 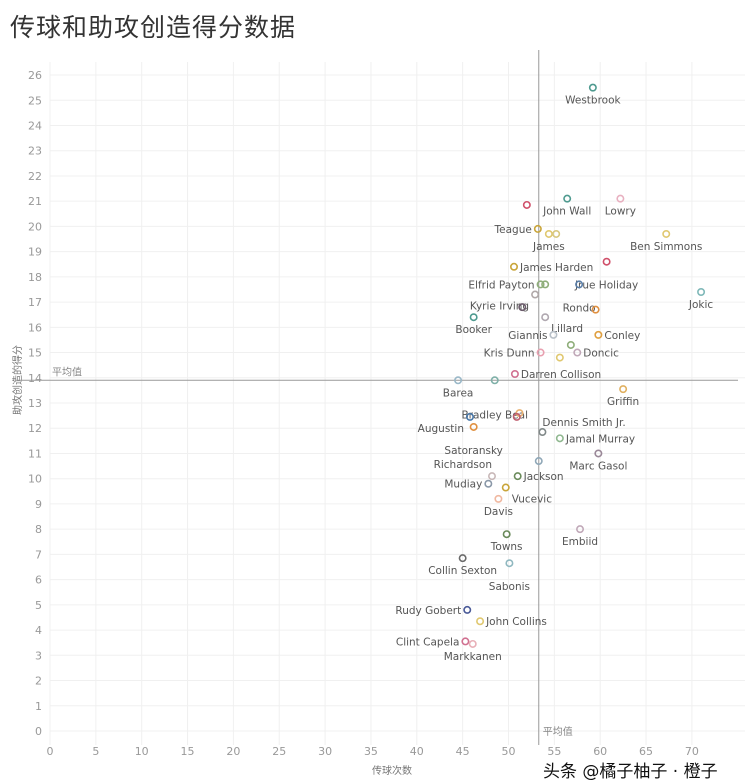 I want to click on x-tick-label: 5, so click(x=95, y=751).